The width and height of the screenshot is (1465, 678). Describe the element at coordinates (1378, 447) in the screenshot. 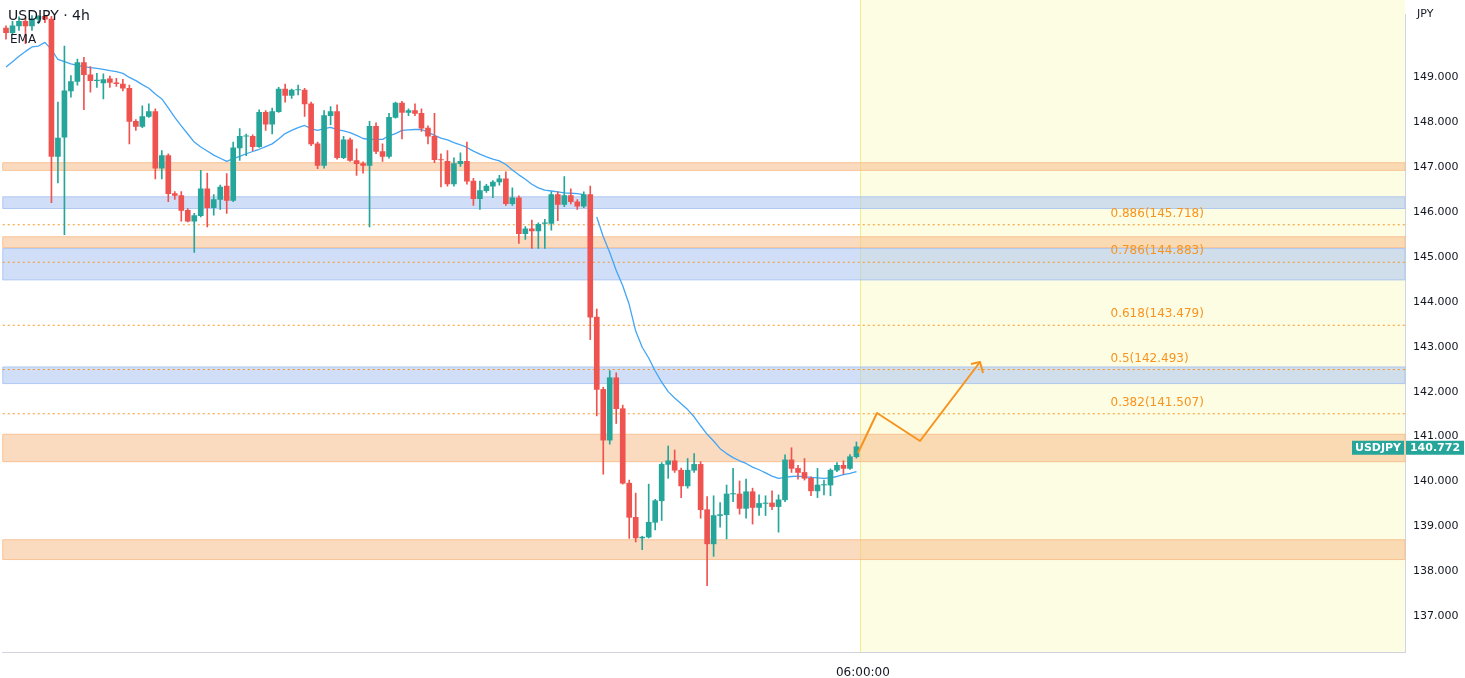

I see `annotation: USDJPY` at that location.